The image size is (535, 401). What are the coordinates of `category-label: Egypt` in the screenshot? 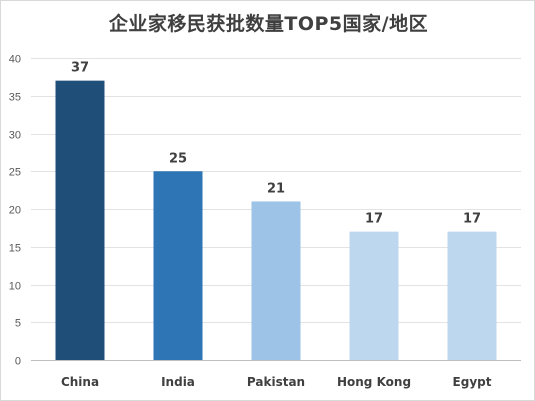 It's located at (472, 382).